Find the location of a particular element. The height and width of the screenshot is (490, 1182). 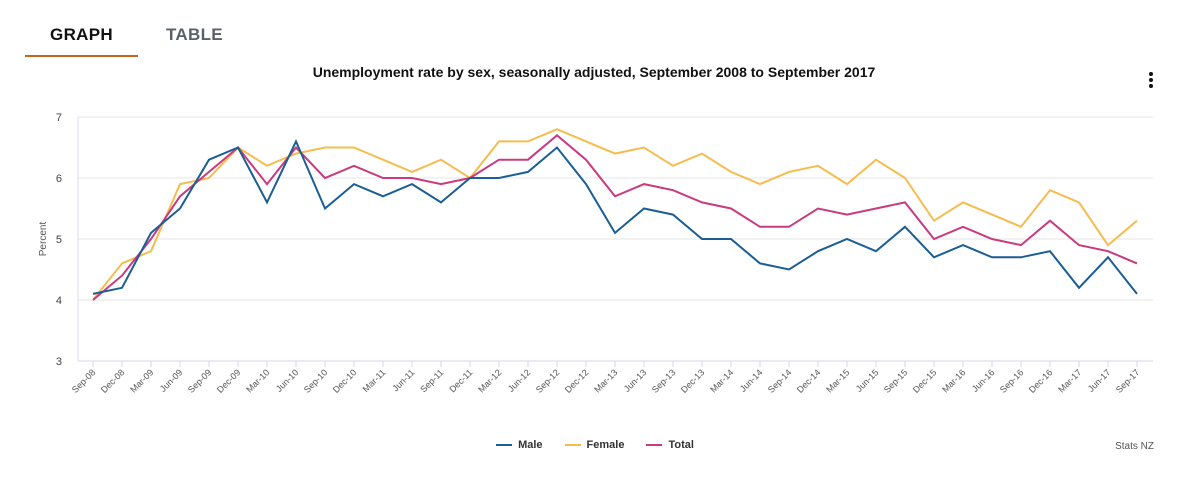

x-tick-label: Sep-16 is located at coordinates (1012, 381).